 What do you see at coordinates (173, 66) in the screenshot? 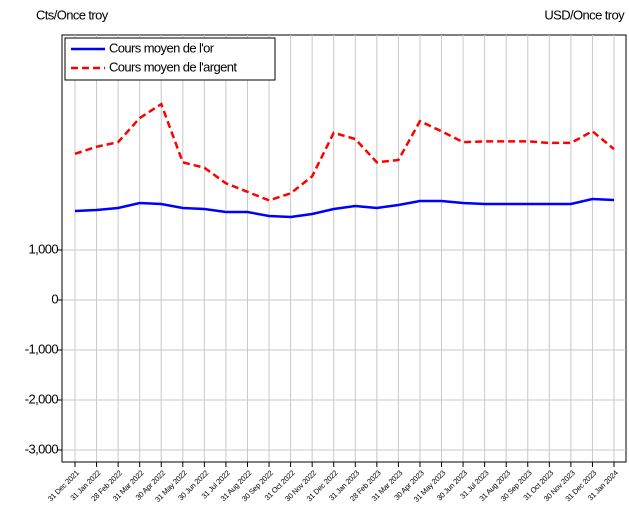
I see `legend-label: Cours moyen de l'argent` at bounding box center [173, 66].